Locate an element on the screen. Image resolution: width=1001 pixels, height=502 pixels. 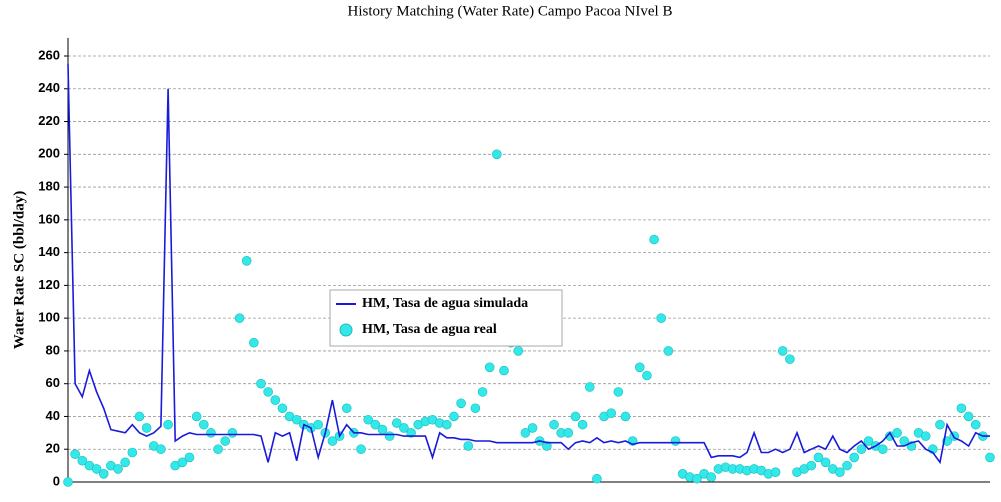
y-tick-label: 80 is located at coordinates (53, 349).